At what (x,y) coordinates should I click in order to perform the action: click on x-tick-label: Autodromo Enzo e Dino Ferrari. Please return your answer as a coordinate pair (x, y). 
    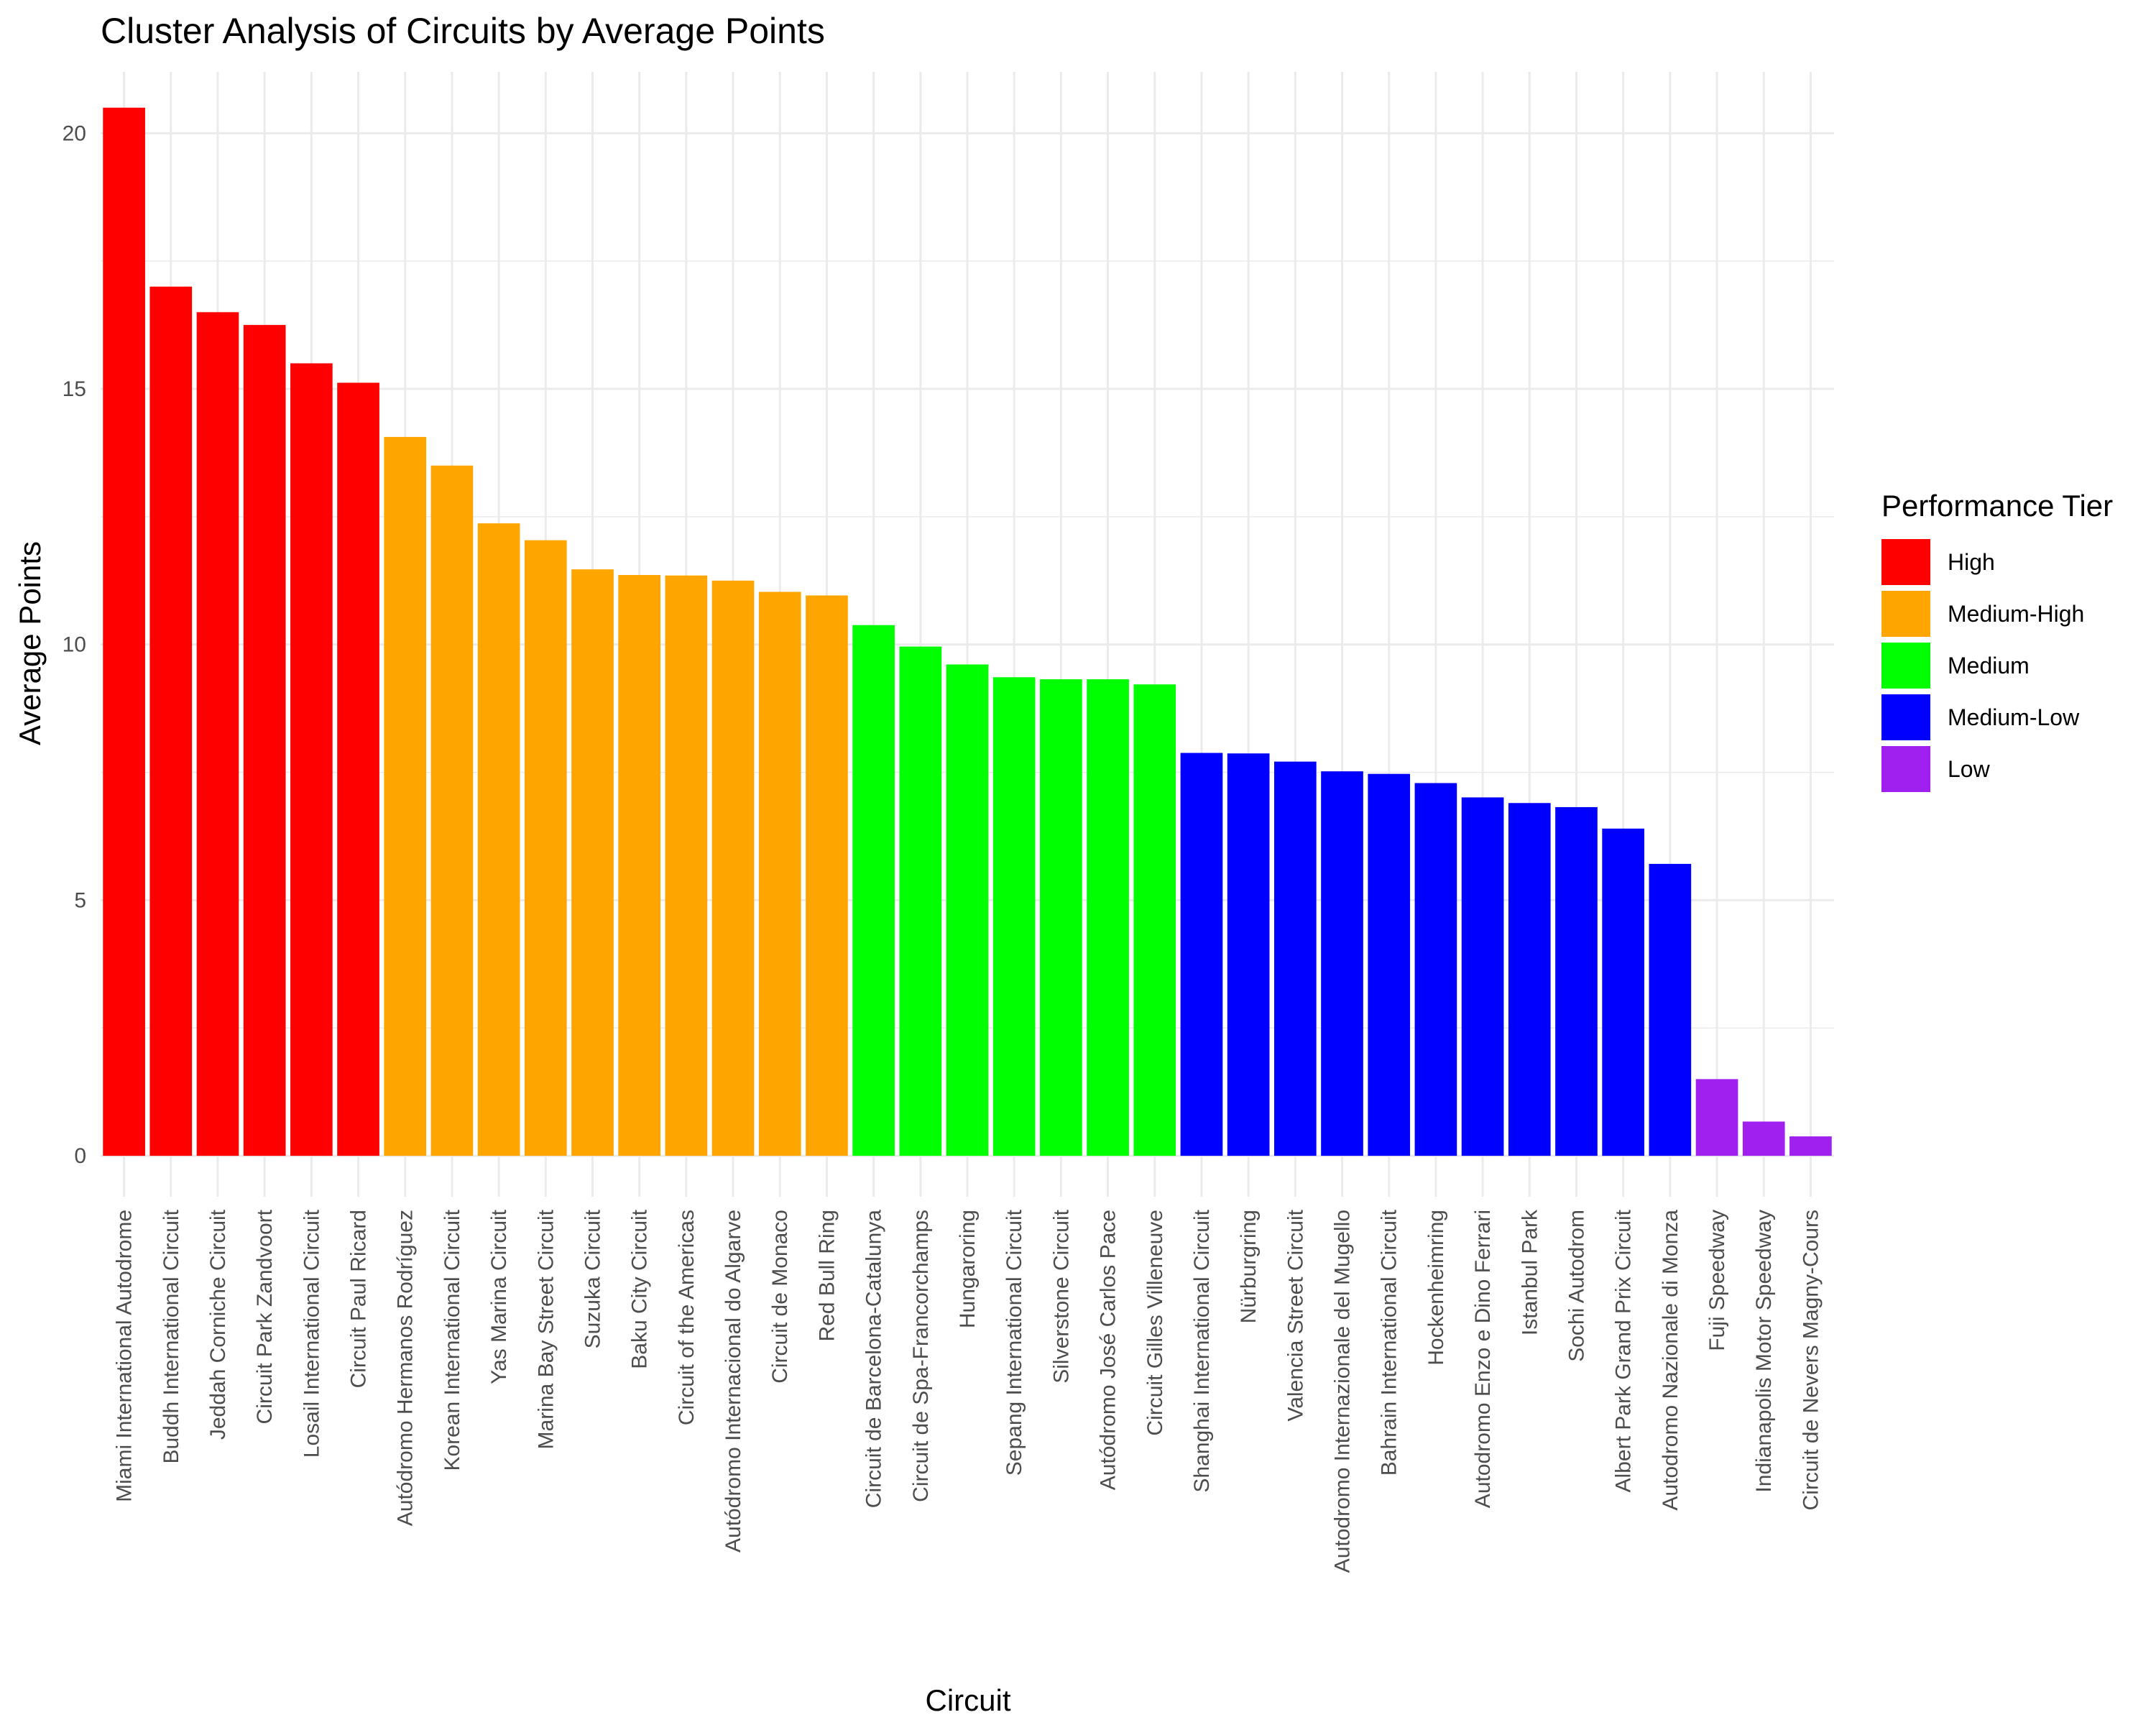
    Looking at the image, I should click on (1483, 1359).